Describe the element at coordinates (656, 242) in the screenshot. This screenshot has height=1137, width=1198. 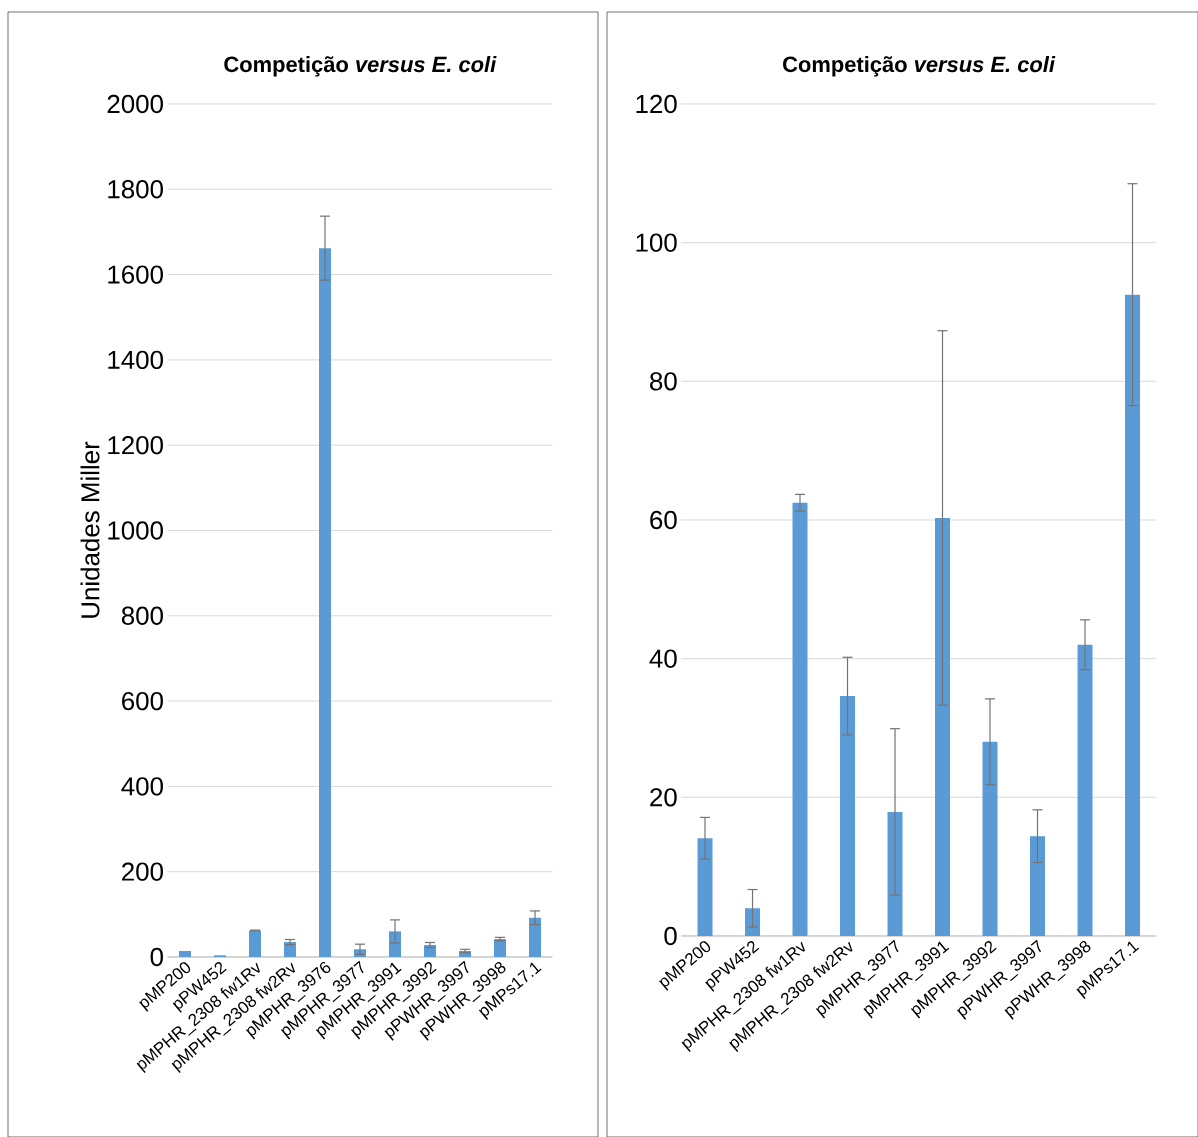
I see `y-tick-label: 100` at that location.